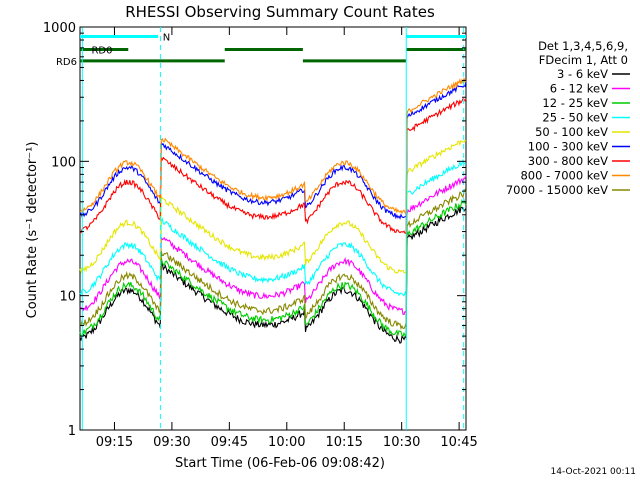  Describe the element at coordinates (583, 60) in the screenshot. I see `legend-header: FDecim 1, Att 0` at that location.